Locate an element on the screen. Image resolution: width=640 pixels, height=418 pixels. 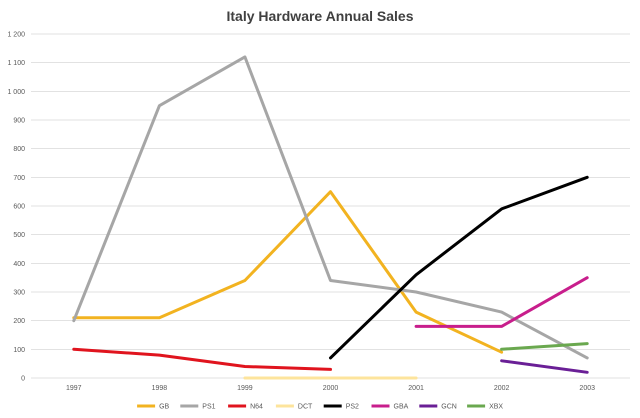
y-tick-label: 1 100 is located at coordinates (16, 63).